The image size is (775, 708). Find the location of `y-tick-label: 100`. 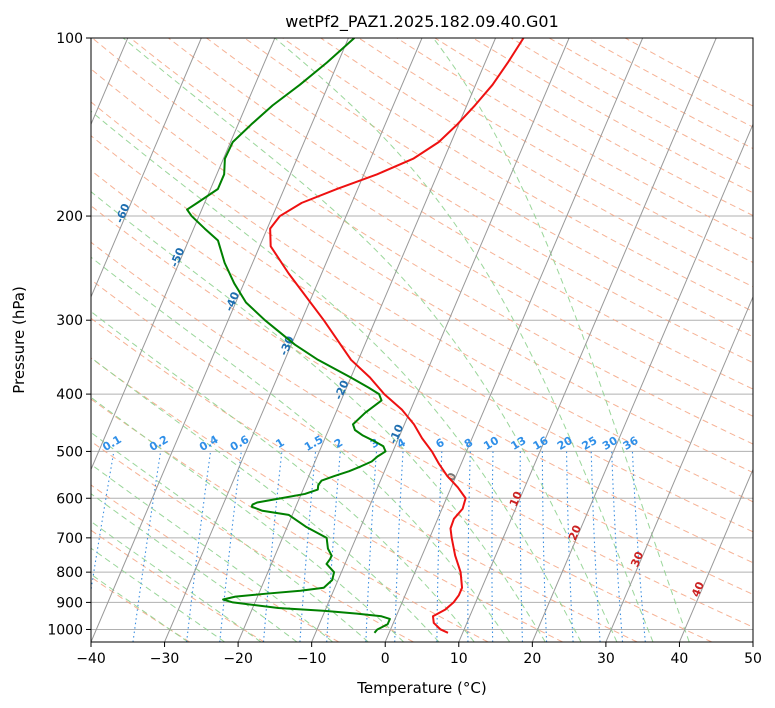

y-tick-label: 100 is located at coordinates (69, 39).